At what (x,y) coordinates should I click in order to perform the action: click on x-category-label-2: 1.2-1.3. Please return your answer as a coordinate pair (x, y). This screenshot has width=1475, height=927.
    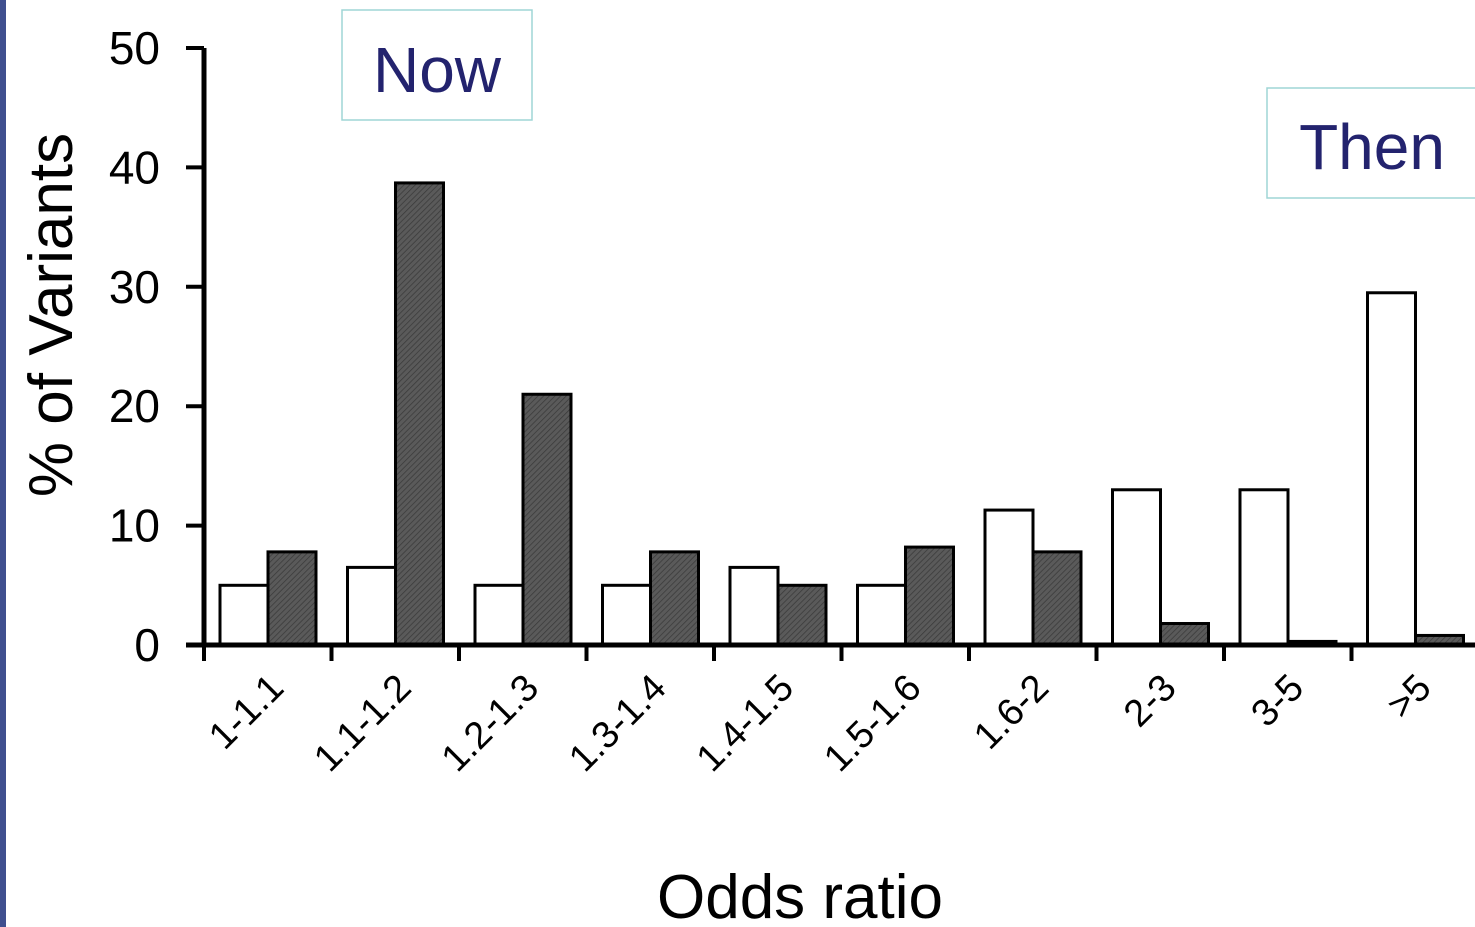
    Looking at the image, I should click on (490, 723).